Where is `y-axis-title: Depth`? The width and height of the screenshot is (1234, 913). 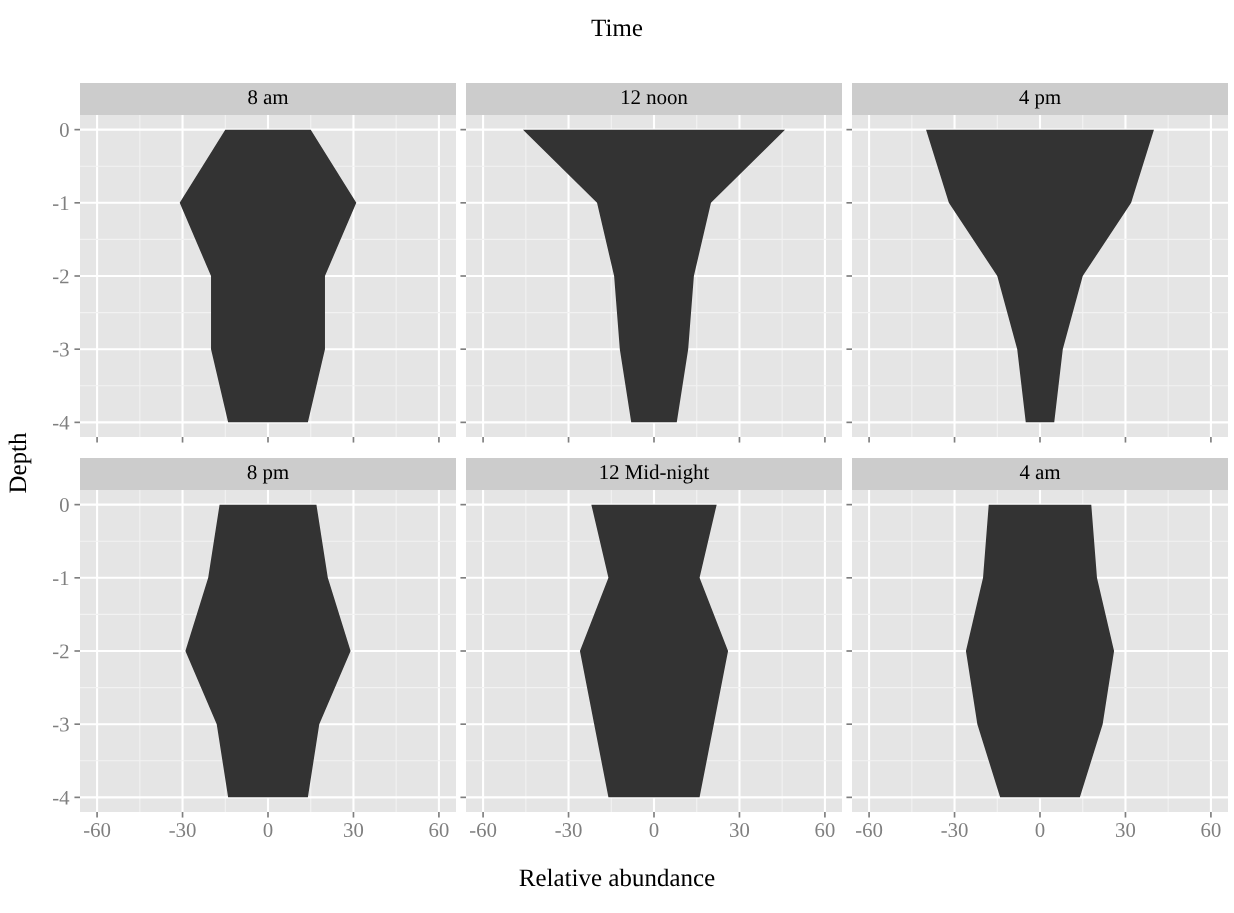 y-axis-title: Depth is located at coordinates (20, 462).